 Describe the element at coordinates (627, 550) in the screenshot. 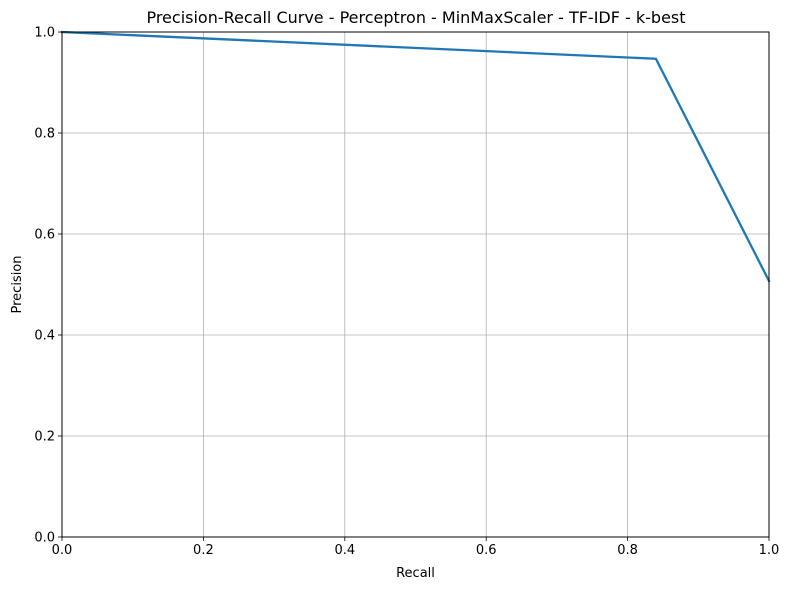

I see `x-tick-label: 0.8` at that location.